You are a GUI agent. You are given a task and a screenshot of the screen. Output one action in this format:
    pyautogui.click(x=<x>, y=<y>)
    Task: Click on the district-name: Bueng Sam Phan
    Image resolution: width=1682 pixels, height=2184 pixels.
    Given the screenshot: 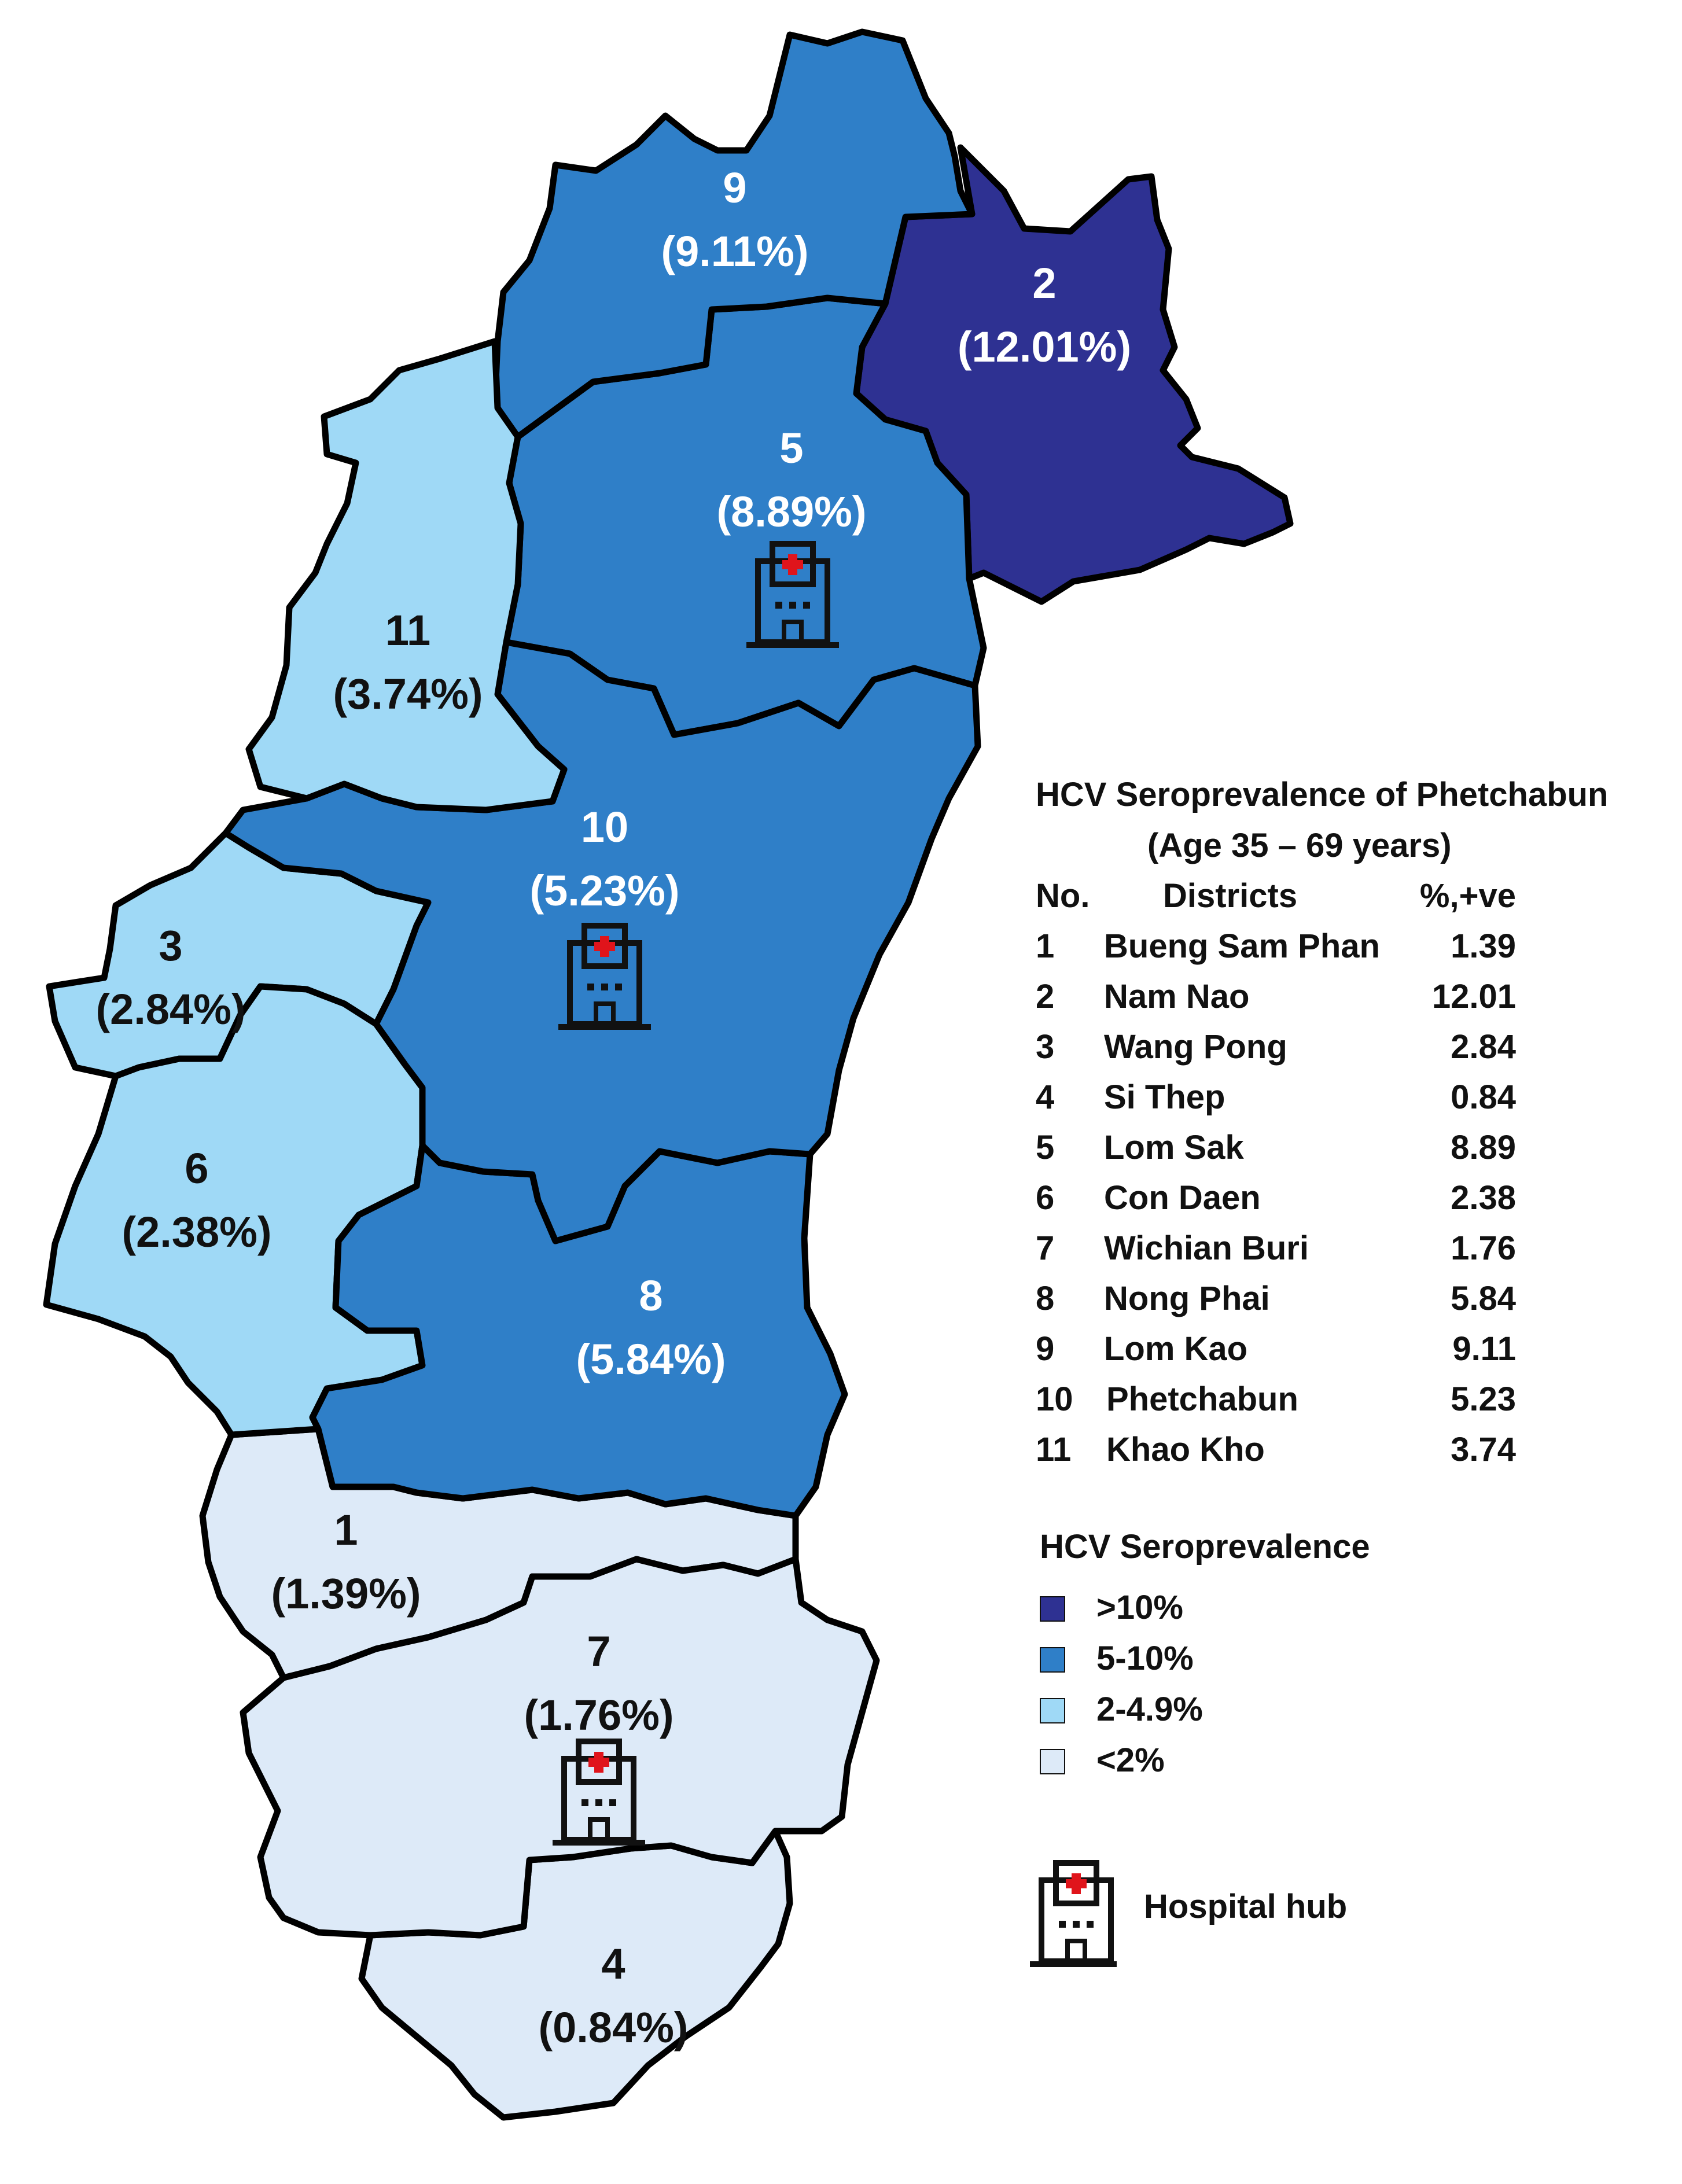 What is the action you would take?
    pyautogui.click(x=1242, y=946)
    